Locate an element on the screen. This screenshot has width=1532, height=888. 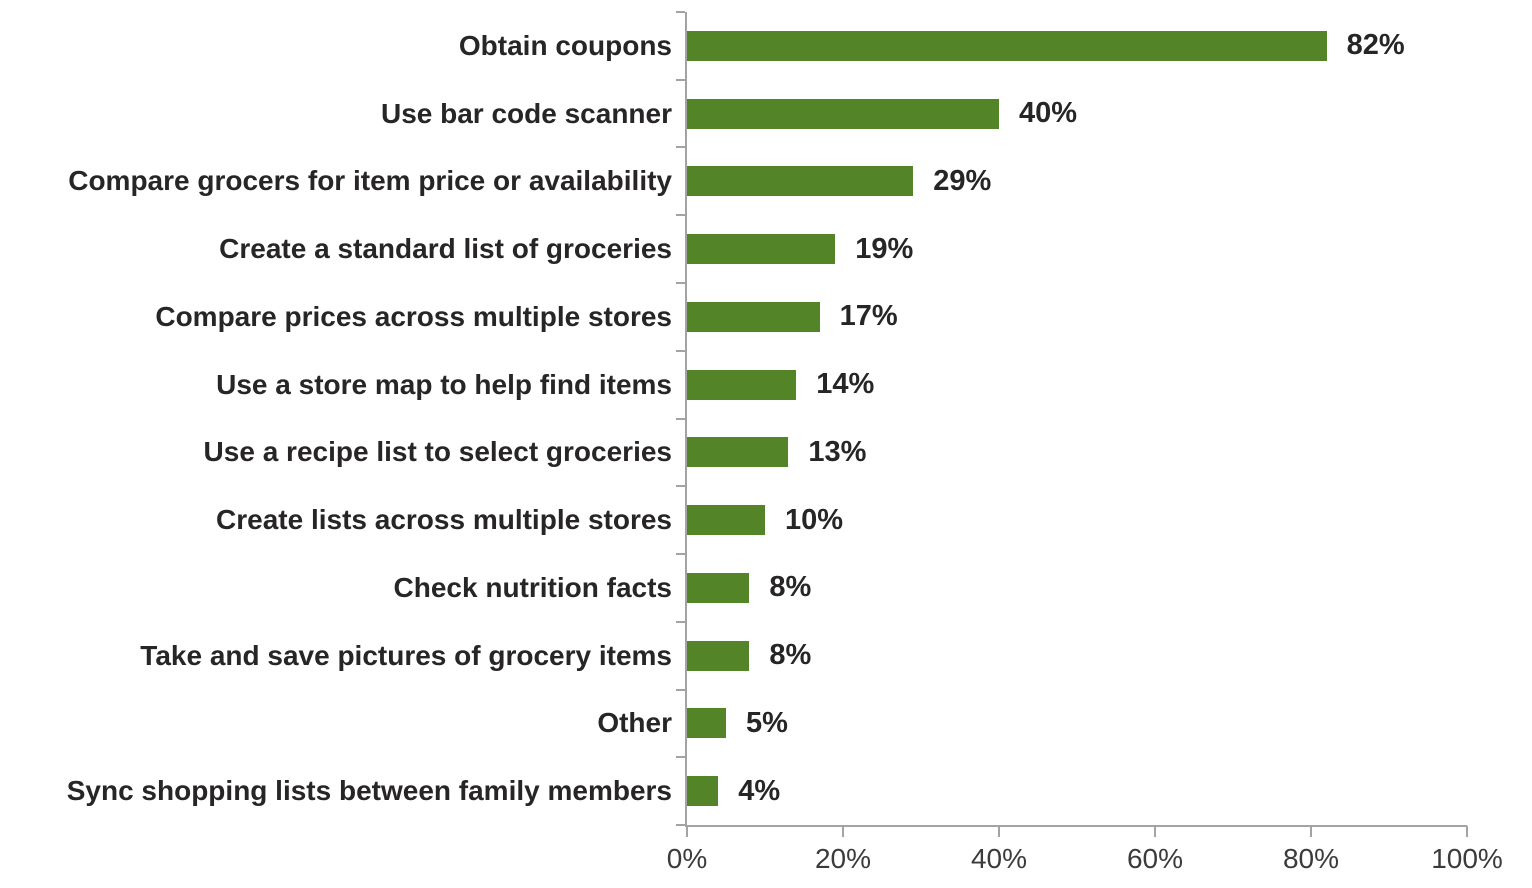
chart-row: Create a standard list of groceries 19% is located at coordinates (843, 249).